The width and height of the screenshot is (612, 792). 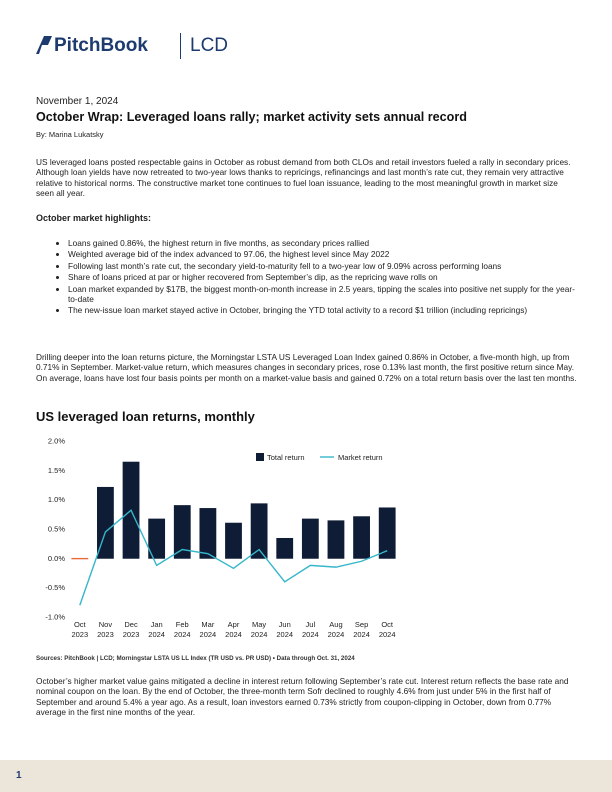 I want to click on x-tick-label: Jan 2024, so click(x=156, y=629).